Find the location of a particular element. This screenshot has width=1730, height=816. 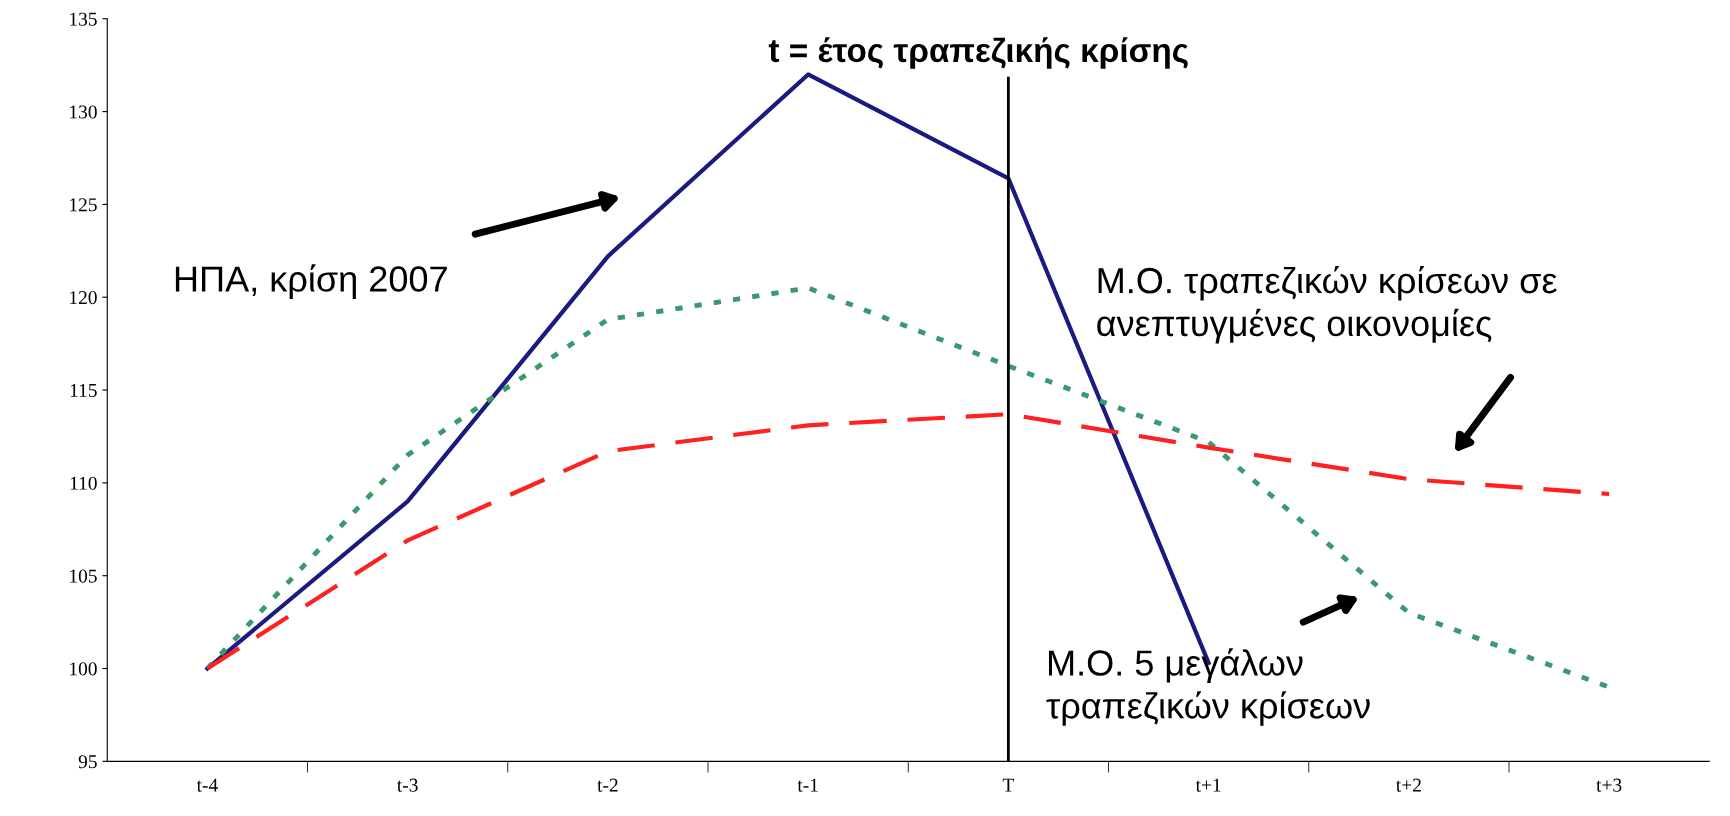

annotation: ΗΠΑ, κρίση 2007 is located at coordinates (311, 281).